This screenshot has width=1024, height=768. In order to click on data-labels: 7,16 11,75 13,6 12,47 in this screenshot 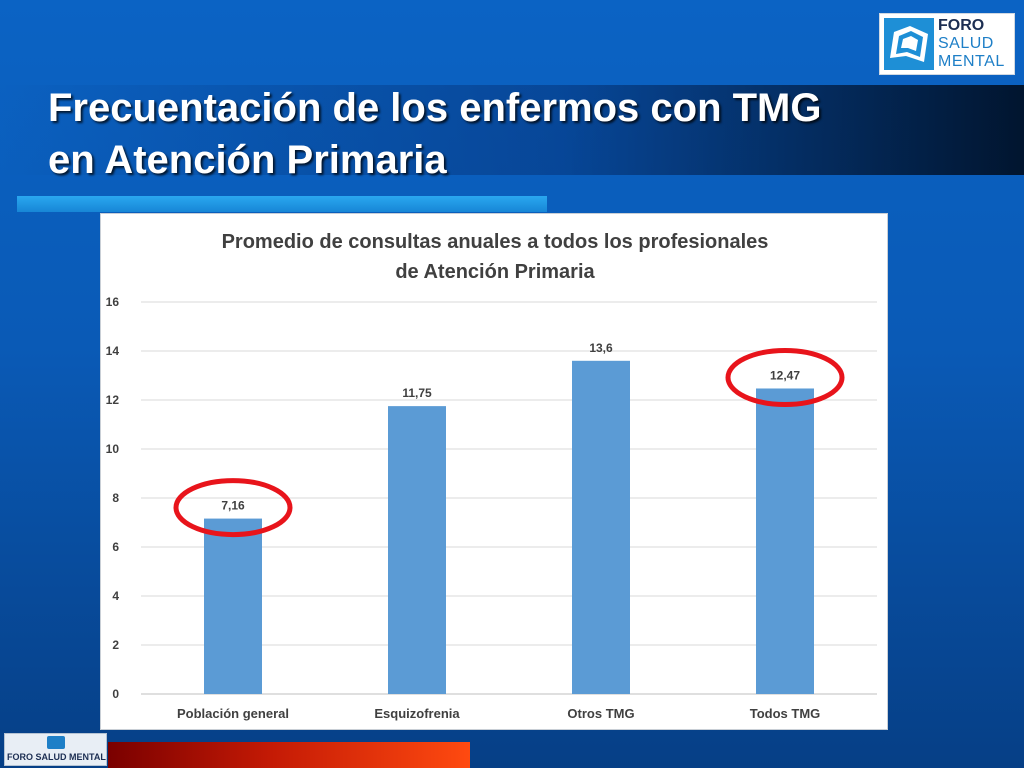, I will do `click(510, 427)`.